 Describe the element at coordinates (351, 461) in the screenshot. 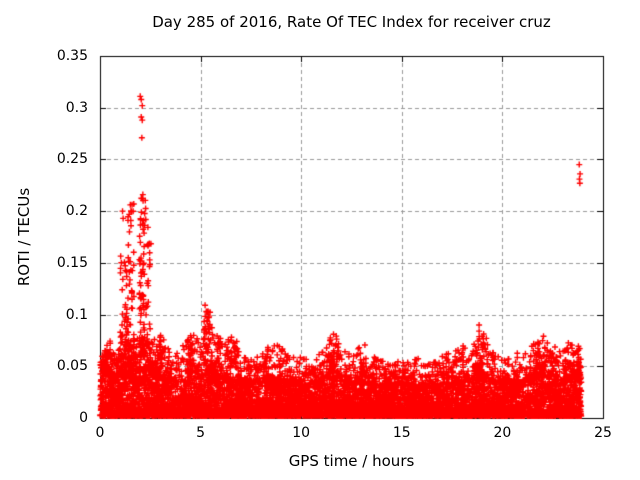

I see `x-axis-label: GPS time / hours` at that location.